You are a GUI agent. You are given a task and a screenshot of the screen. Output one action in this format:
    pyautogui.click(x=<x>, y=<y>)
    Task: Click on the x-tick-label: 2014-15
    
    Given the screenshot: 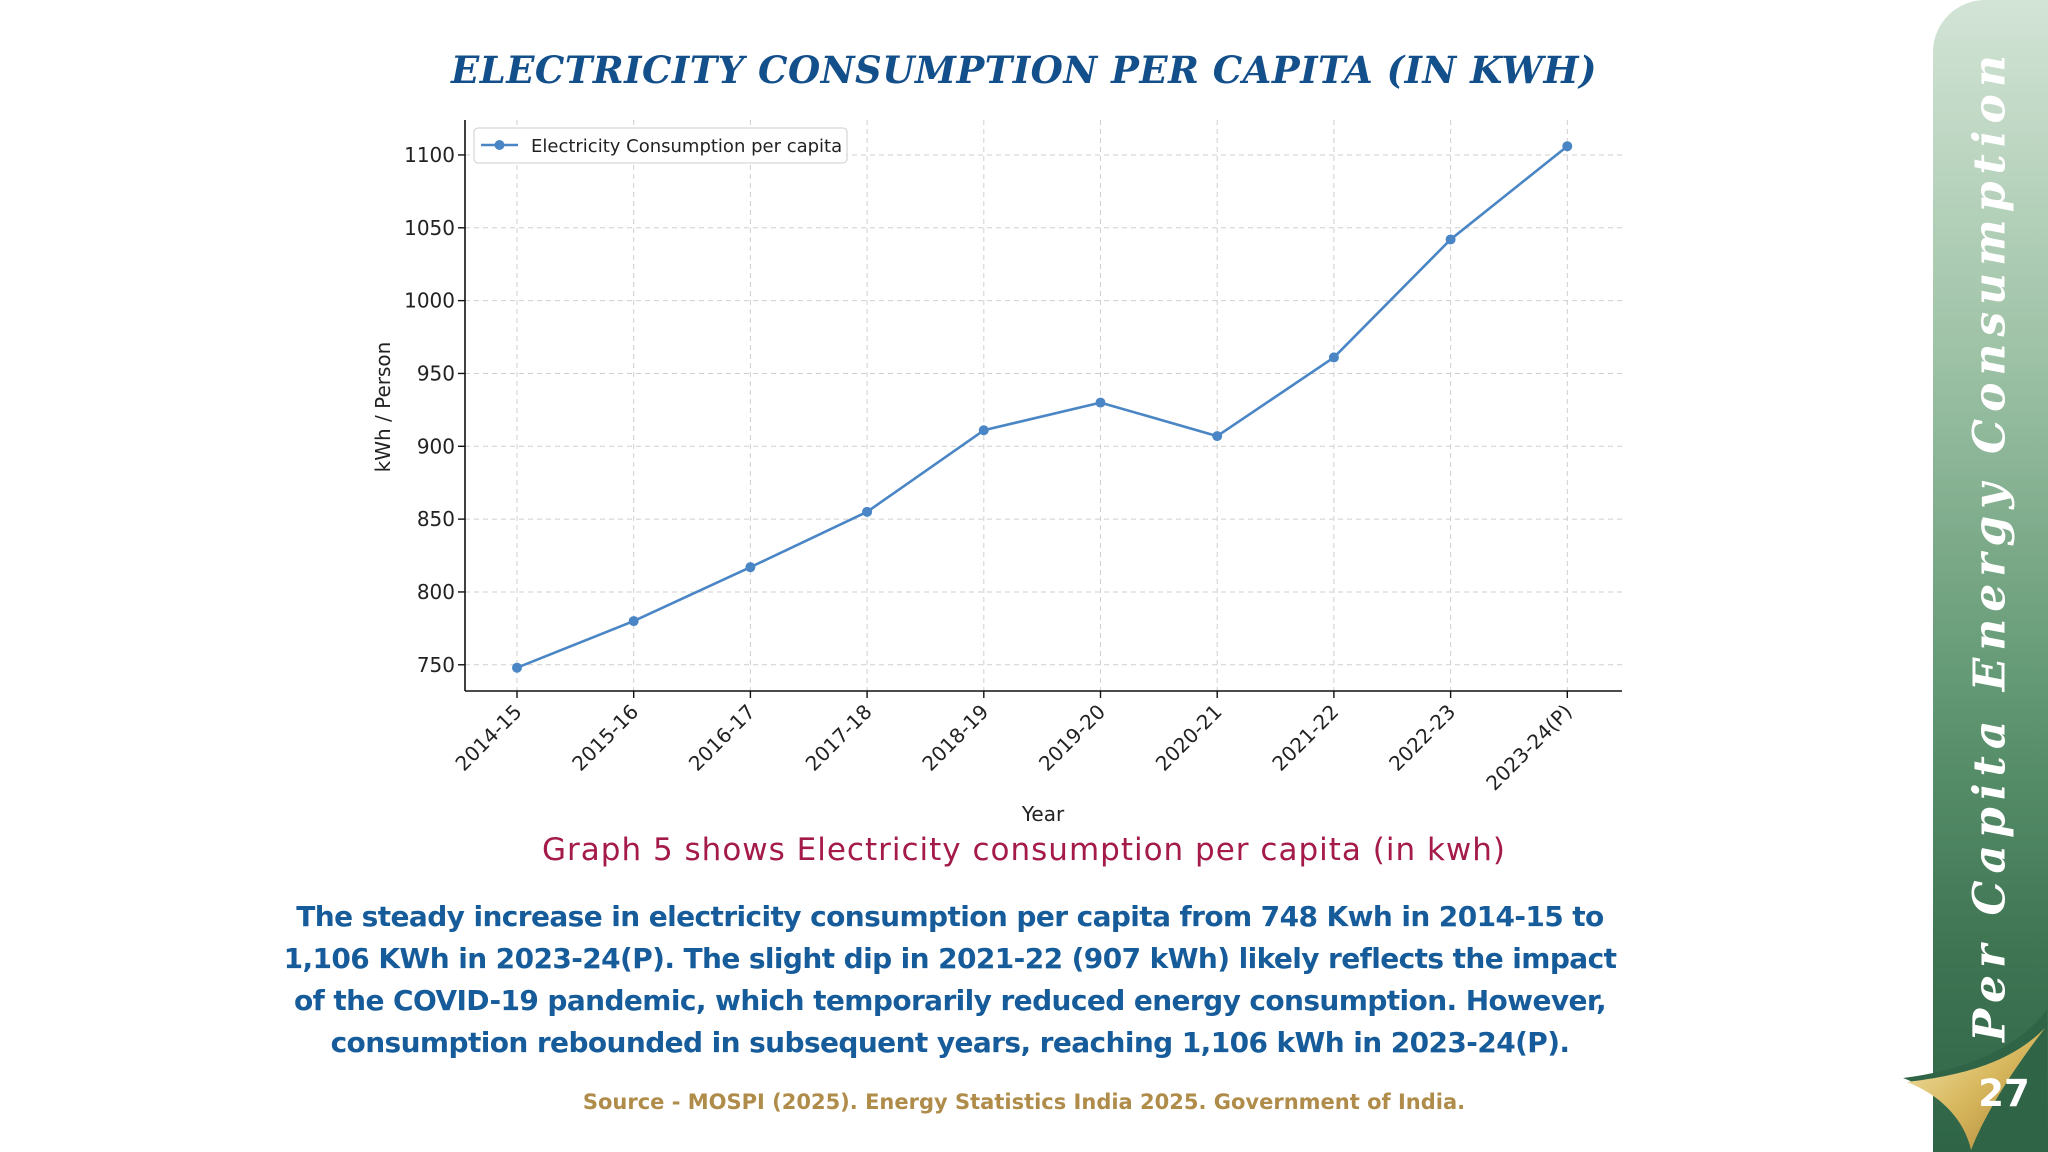 What is the action you would take?
    pyautogui.click(x=488, y=738)
    